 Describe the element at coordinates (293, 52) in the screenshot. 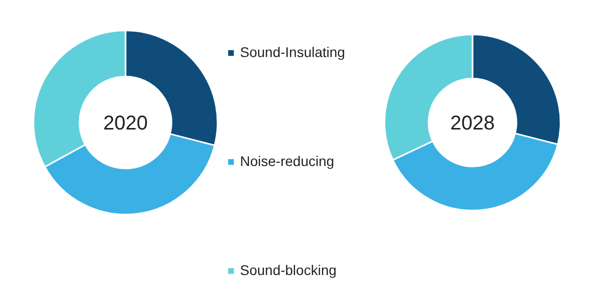

I see `legend-label: Sound-Insulating` at that location.